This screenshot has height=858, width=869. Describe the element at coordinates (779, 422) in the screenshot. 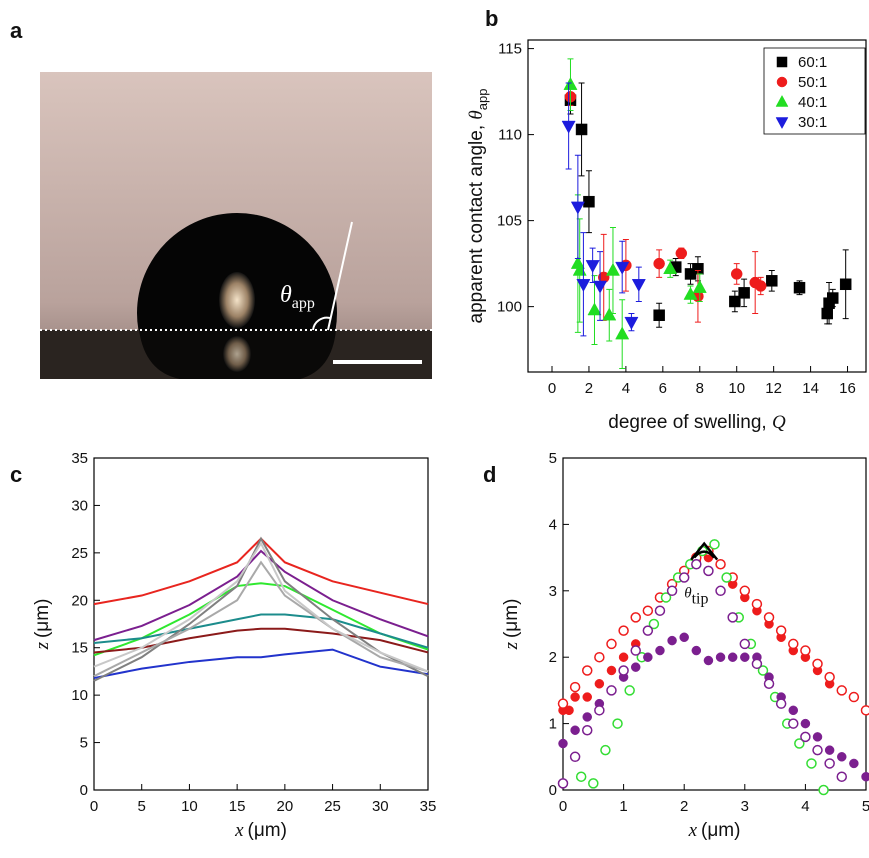

I see `x-label-var: Q` at that location.